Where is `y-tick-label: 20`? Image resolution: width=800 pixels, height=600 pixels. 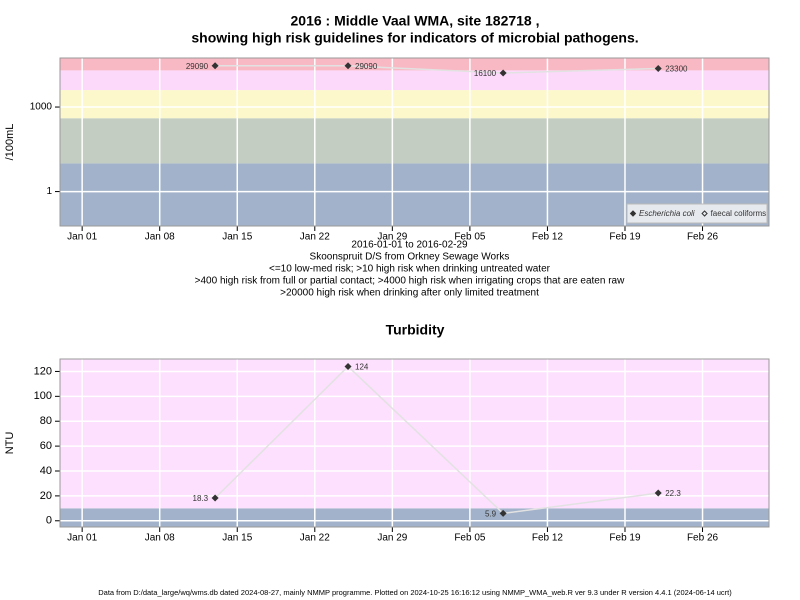 y-tick-label: 20 is located at coordinates (46, 496).